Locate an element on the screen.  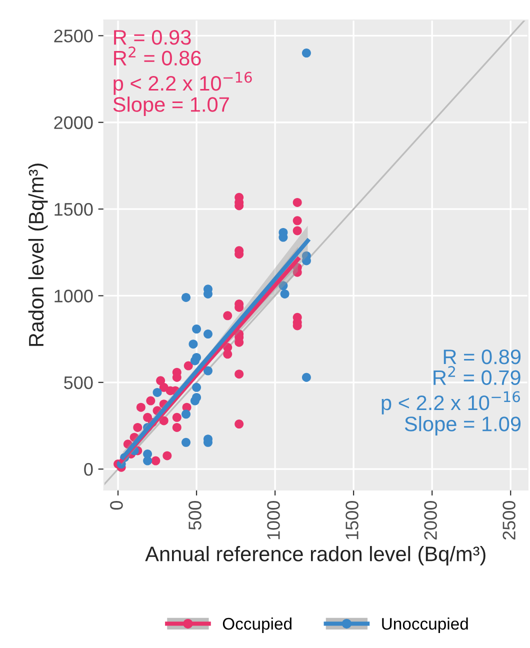
x-tick-label: 2500 is located at coordinates (509, 520).